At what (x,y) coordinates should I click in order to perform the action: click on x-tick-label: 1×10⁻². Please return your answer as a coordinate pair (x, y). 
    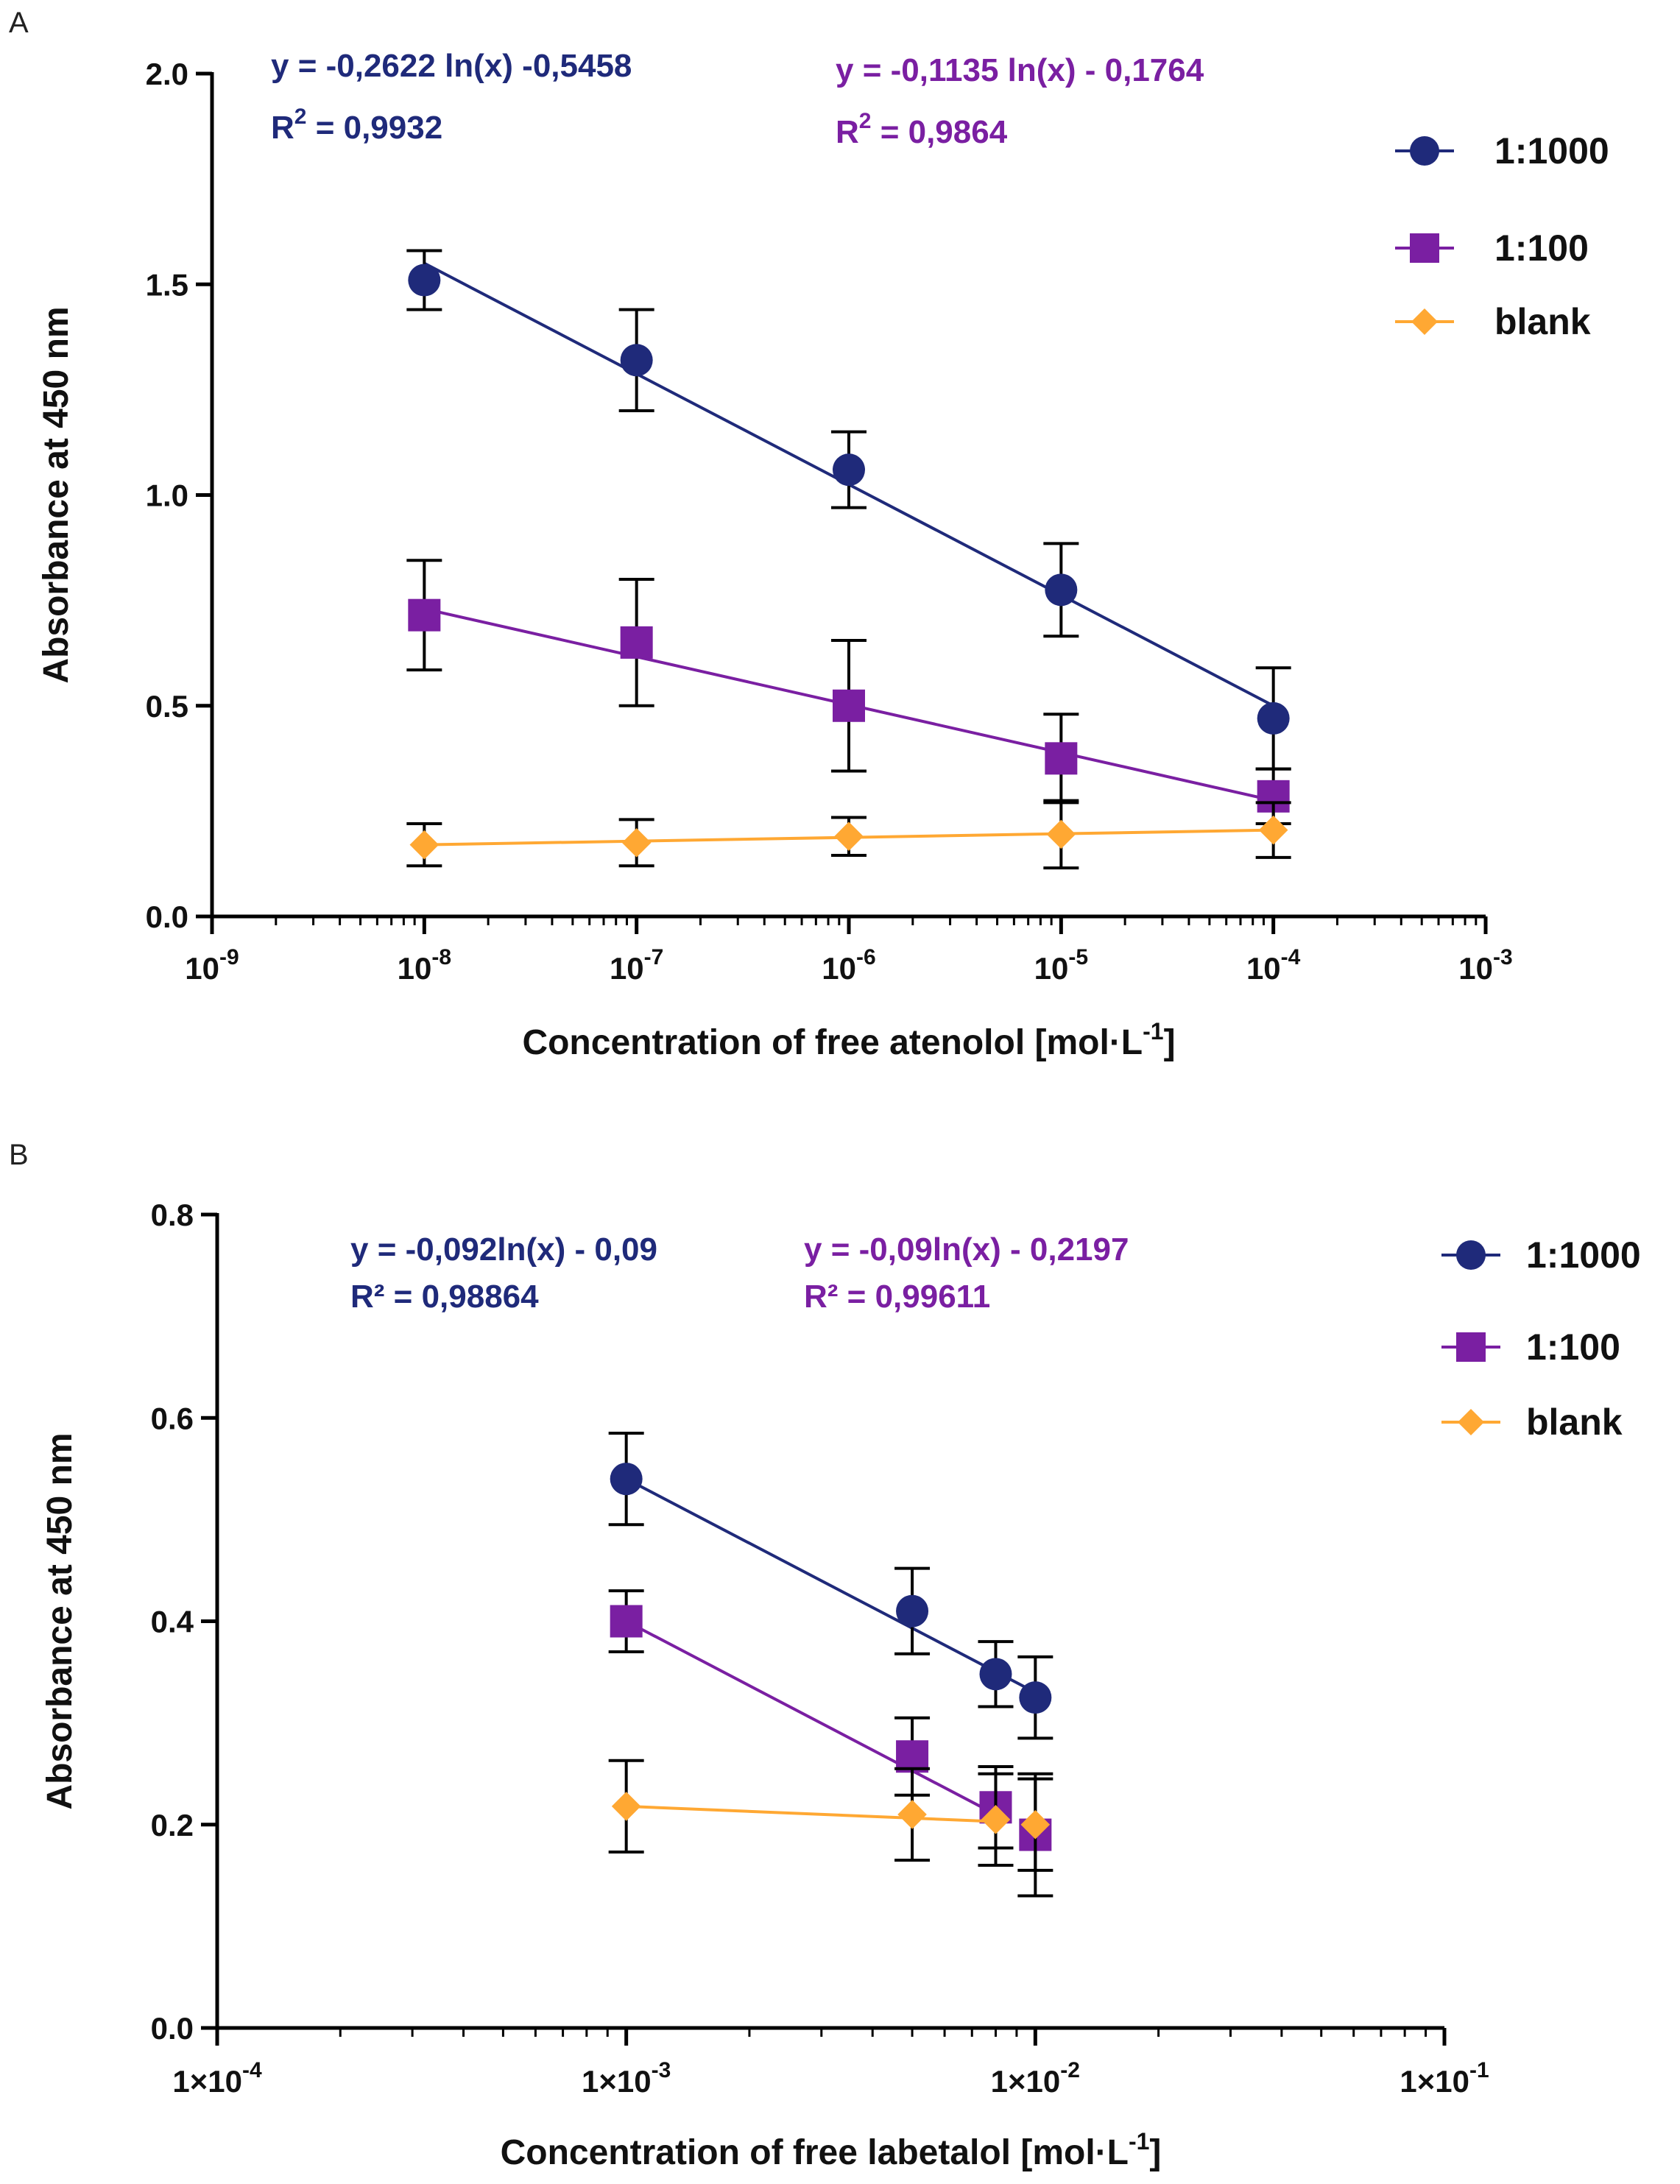
    Looking at the image, I should click on (1035, 2078).